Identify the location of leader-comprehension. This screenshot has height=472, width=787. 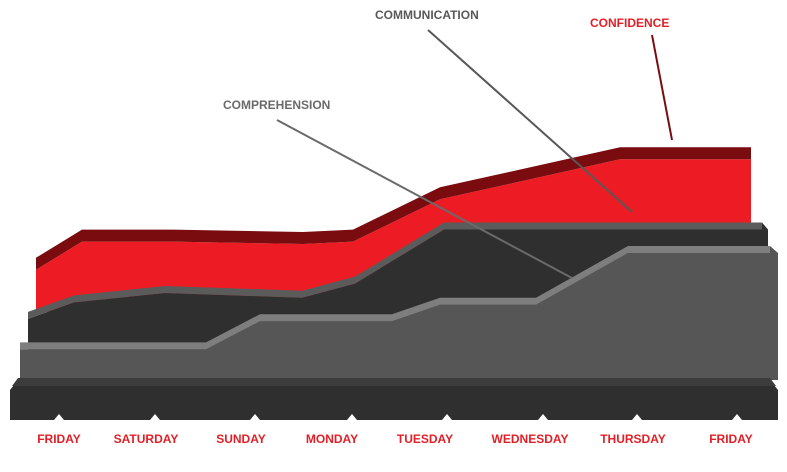
(424, 199).